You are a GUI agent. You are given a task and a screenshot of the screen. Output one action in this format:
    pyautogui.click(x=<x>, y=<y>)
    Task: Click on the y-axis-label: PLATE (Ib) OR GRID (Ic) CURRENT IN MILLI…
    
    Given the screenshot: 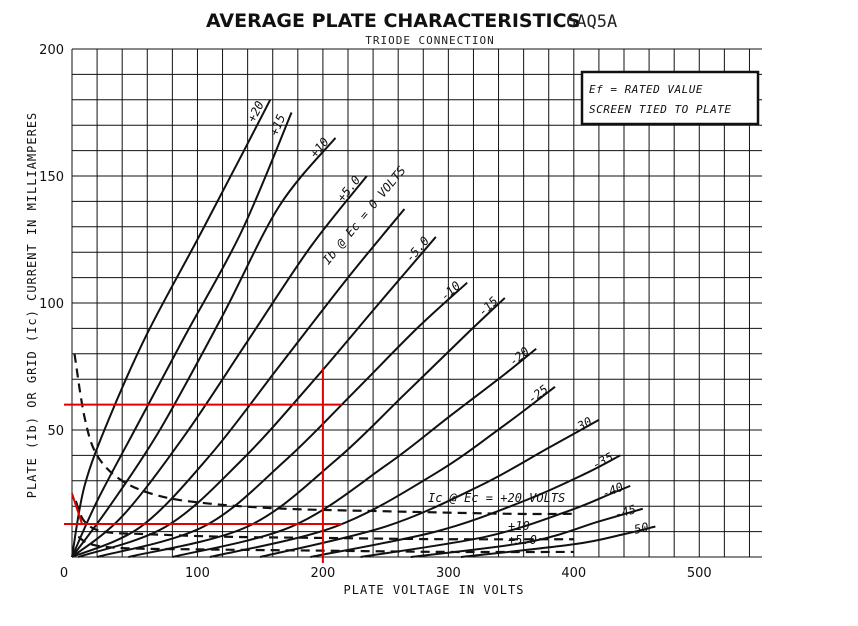 What is the action you would take?
    pyautogui.click(x=32, y=305)
    